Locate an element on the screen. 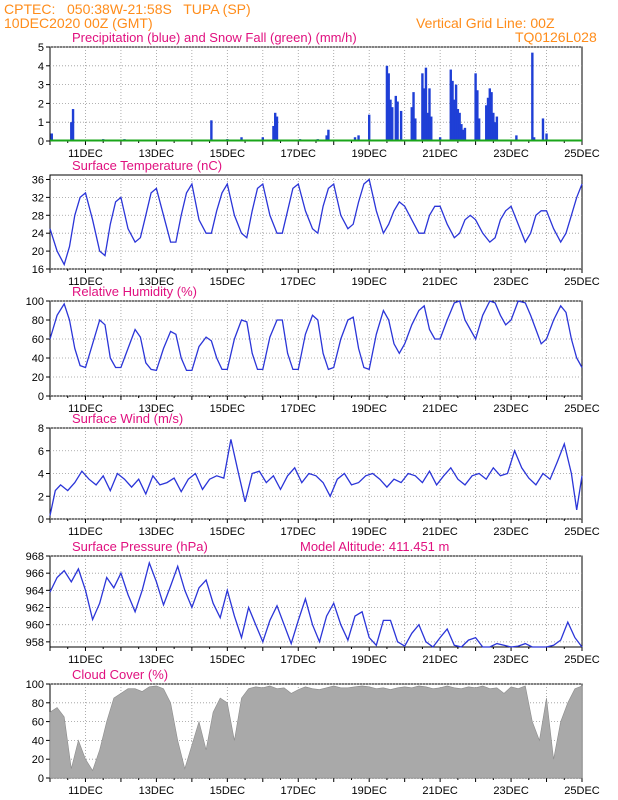  y-tick-label: 80 is located at coordinates (38, 321).